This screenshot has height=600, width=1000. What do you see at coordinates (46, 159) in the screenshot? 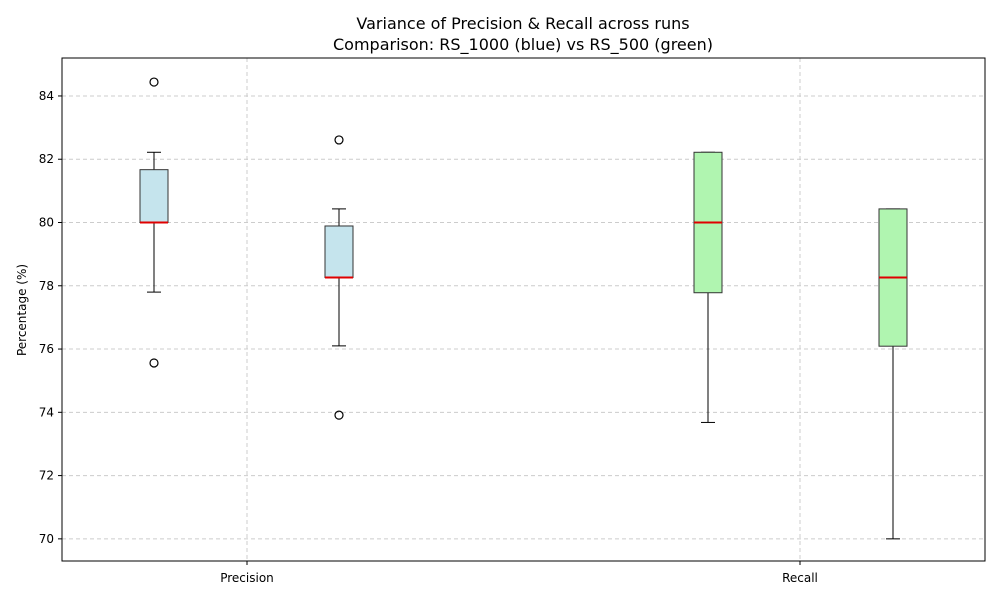
I see `y-tick-label: 82` at bounding box center [46, 159].